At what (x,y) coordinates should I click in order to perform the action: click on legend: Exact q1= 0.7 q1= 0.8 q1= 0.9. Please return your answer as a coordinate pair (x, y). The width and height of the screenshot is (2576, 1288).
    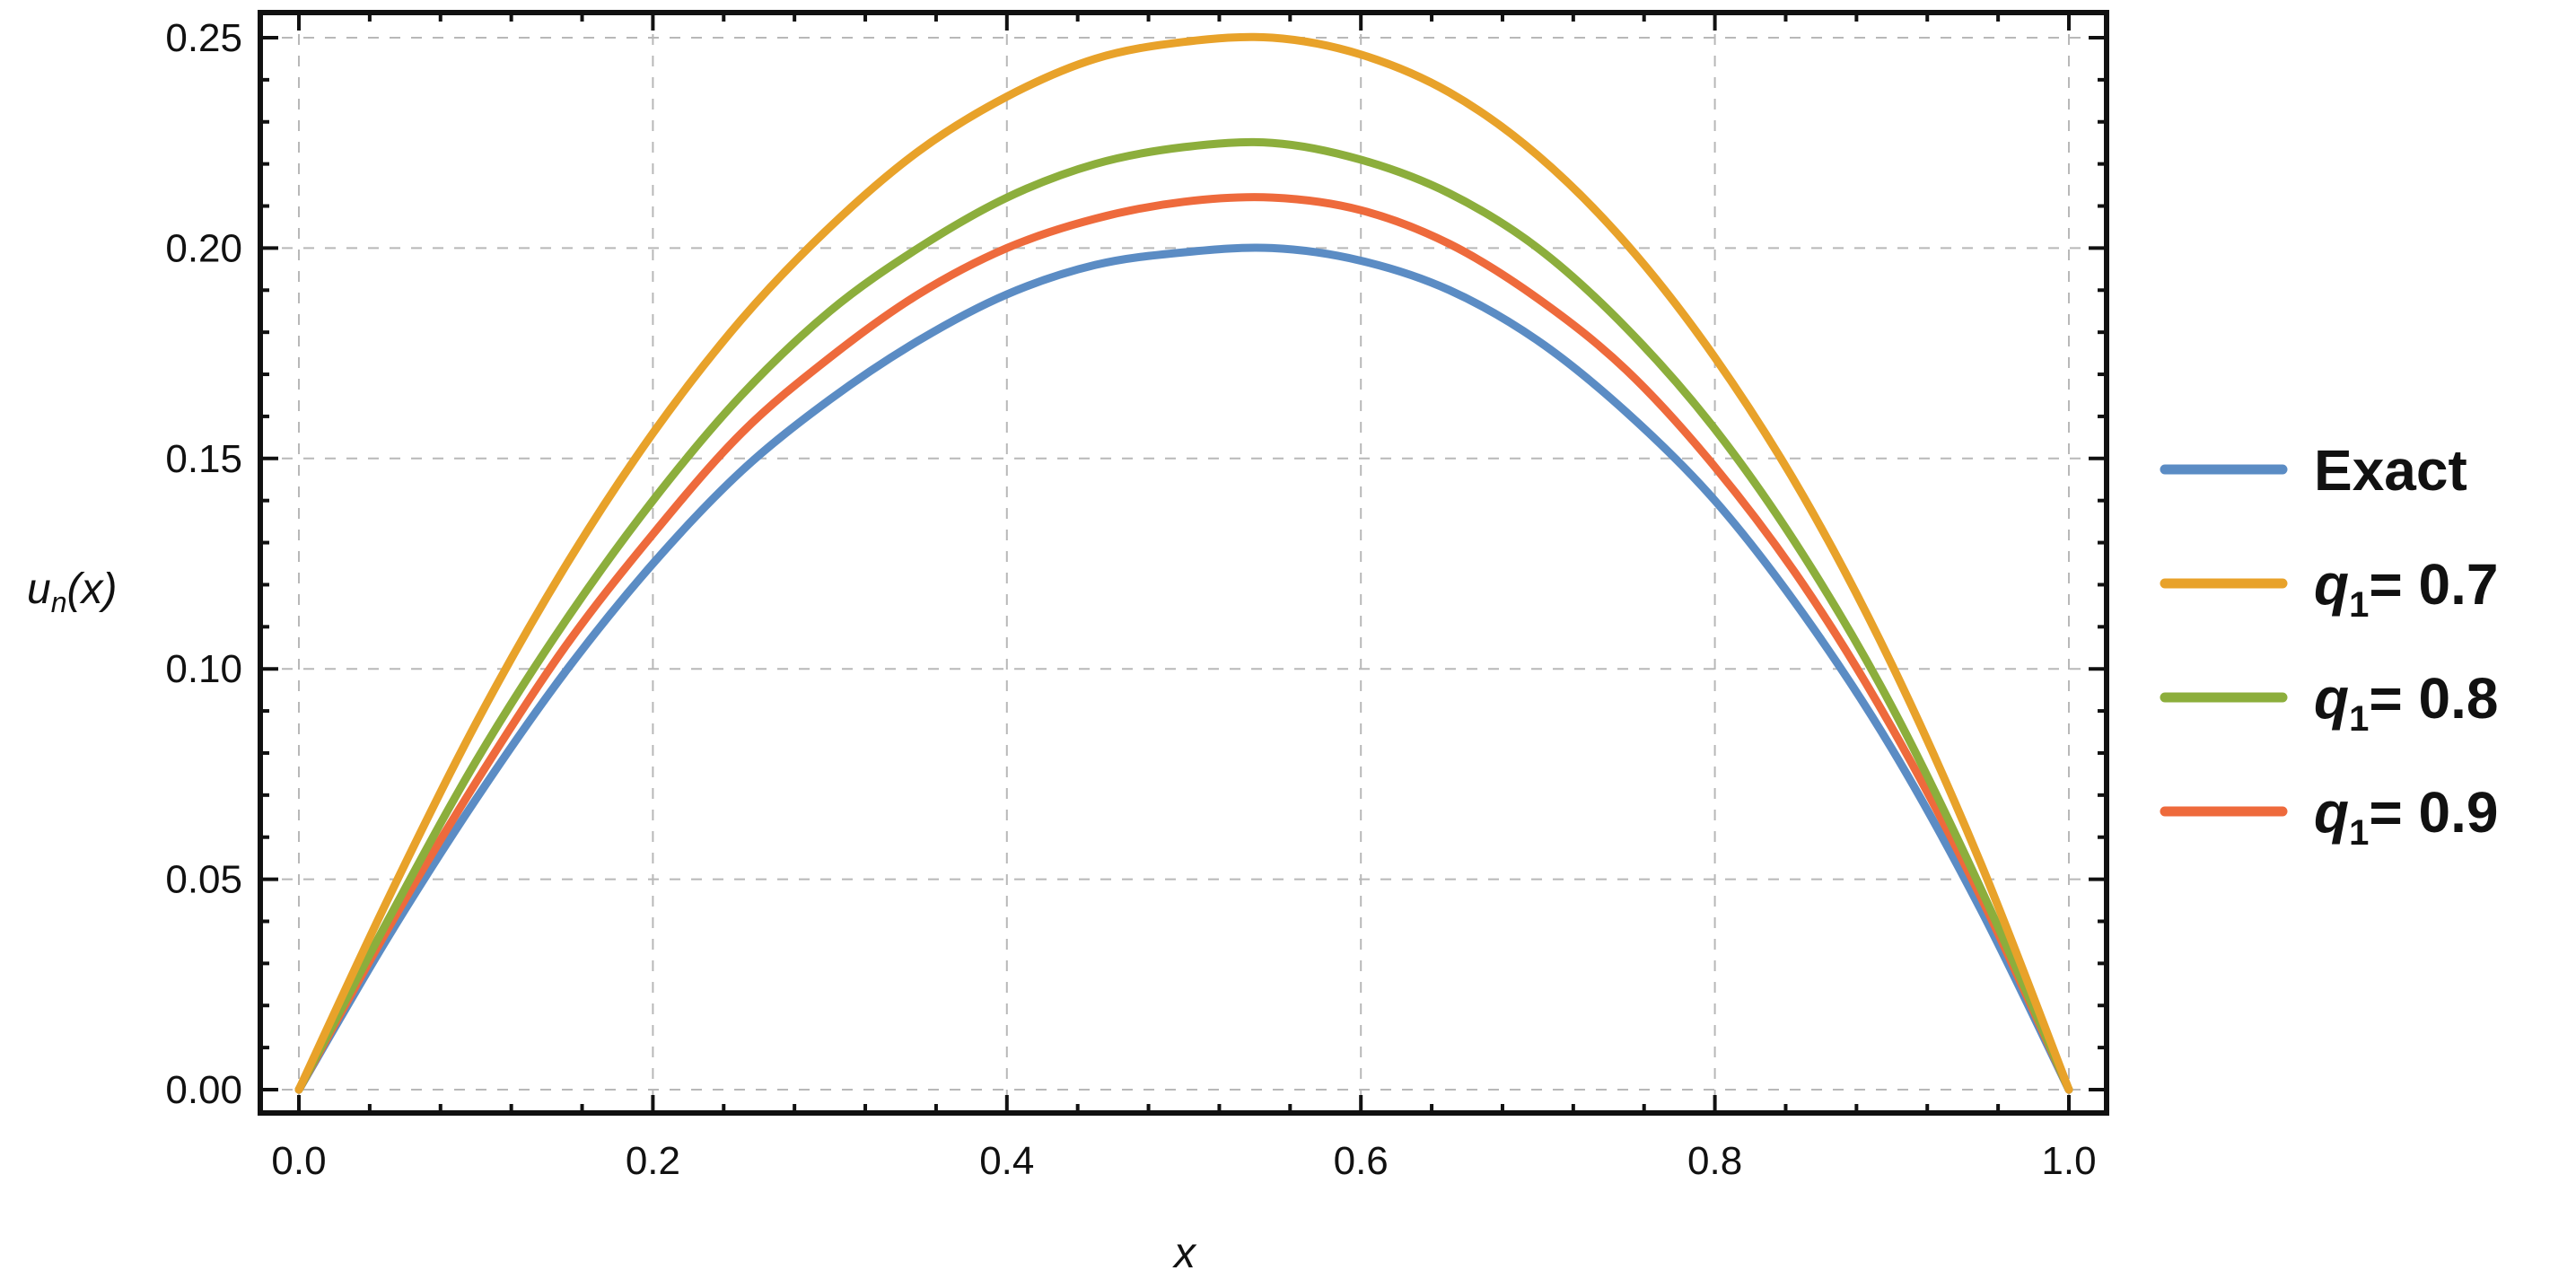
    Looking at the image, I should click on (2329, 645).